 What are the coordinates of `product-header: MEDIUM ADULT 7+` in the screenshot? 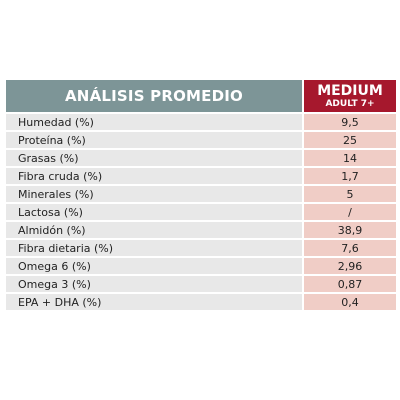 It's located at (350, 96).